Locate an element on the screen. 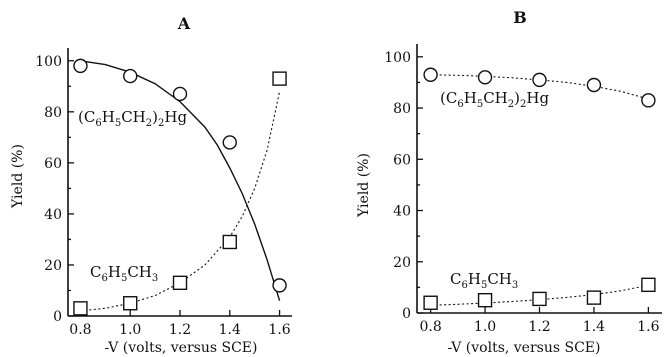  panel-b-x-tick-label: 1.0 is located at coordinates (485, 327).